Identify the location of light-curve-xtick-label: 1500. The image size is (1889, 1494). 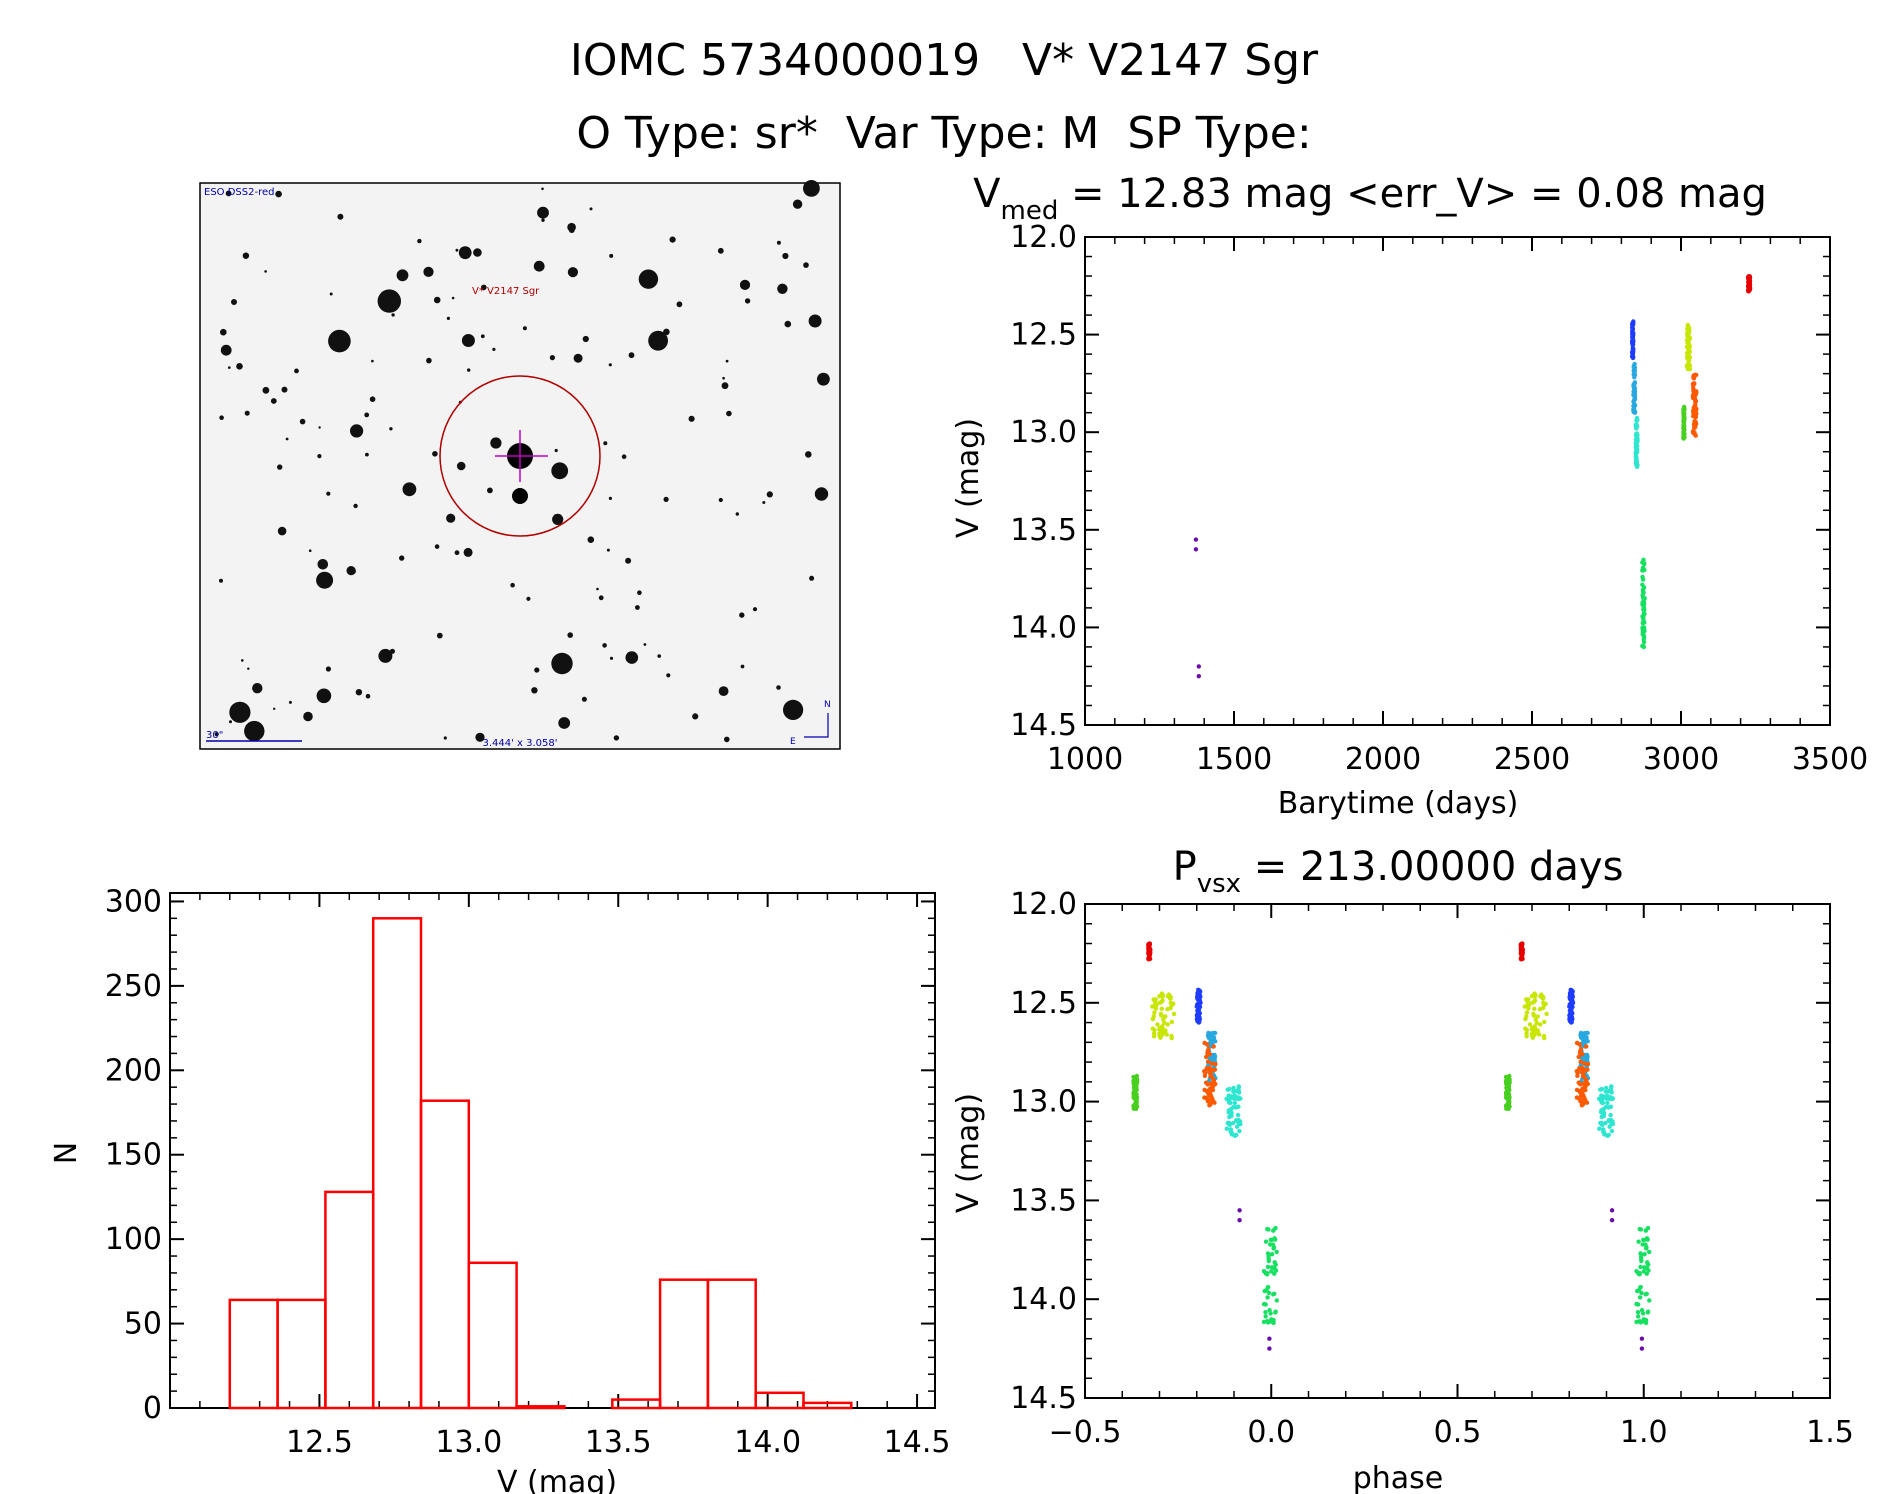
(1234, 759).